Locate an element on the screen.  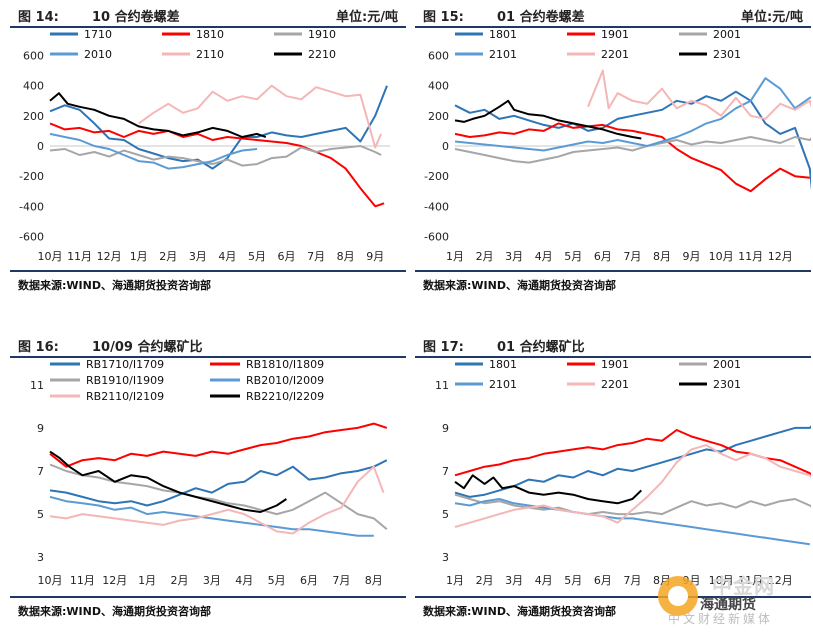
legend-label: RB1710/I1709 is located at coordinates (125, 364).